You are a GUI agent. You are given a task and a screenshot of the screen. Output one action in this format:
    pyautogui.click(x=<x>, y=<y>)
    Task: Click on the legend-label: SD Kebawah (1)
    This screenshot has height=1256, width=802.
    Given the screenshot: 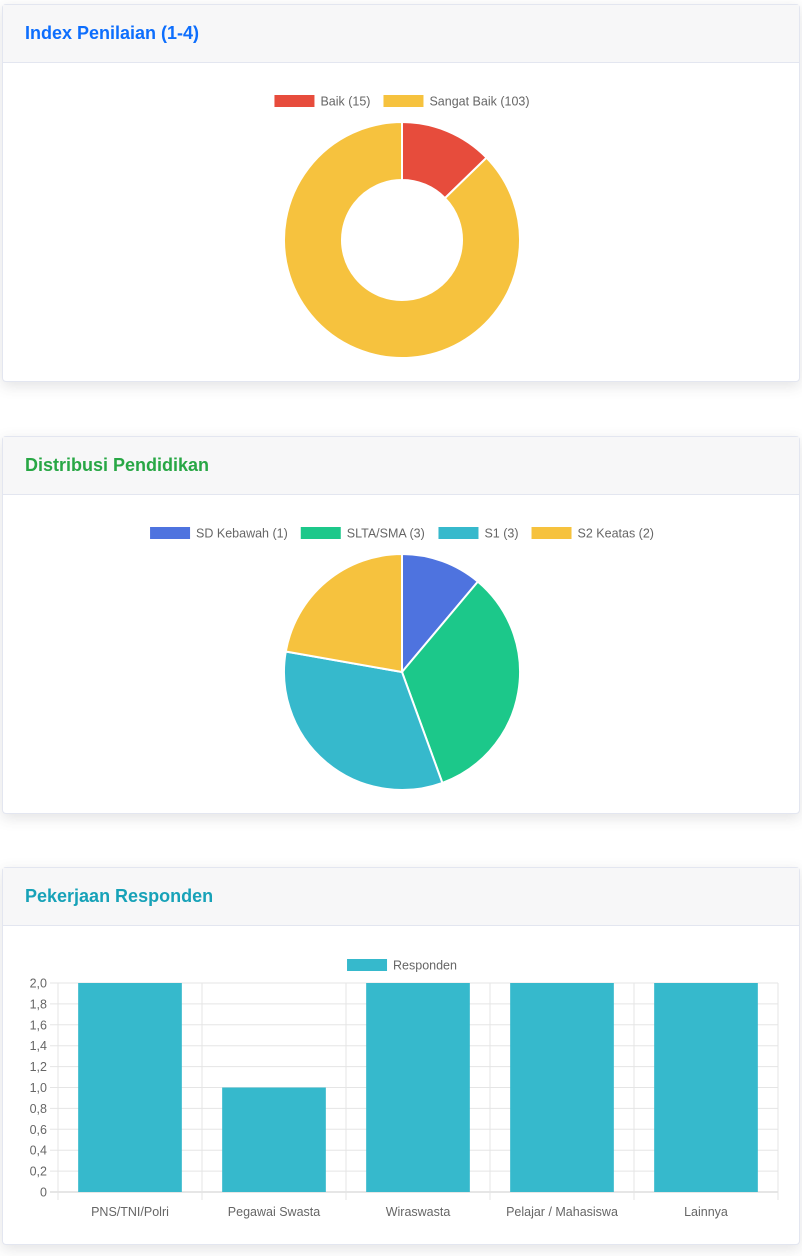 What is the action you would take?
    pyautogui.click(x=242, y=534)
    